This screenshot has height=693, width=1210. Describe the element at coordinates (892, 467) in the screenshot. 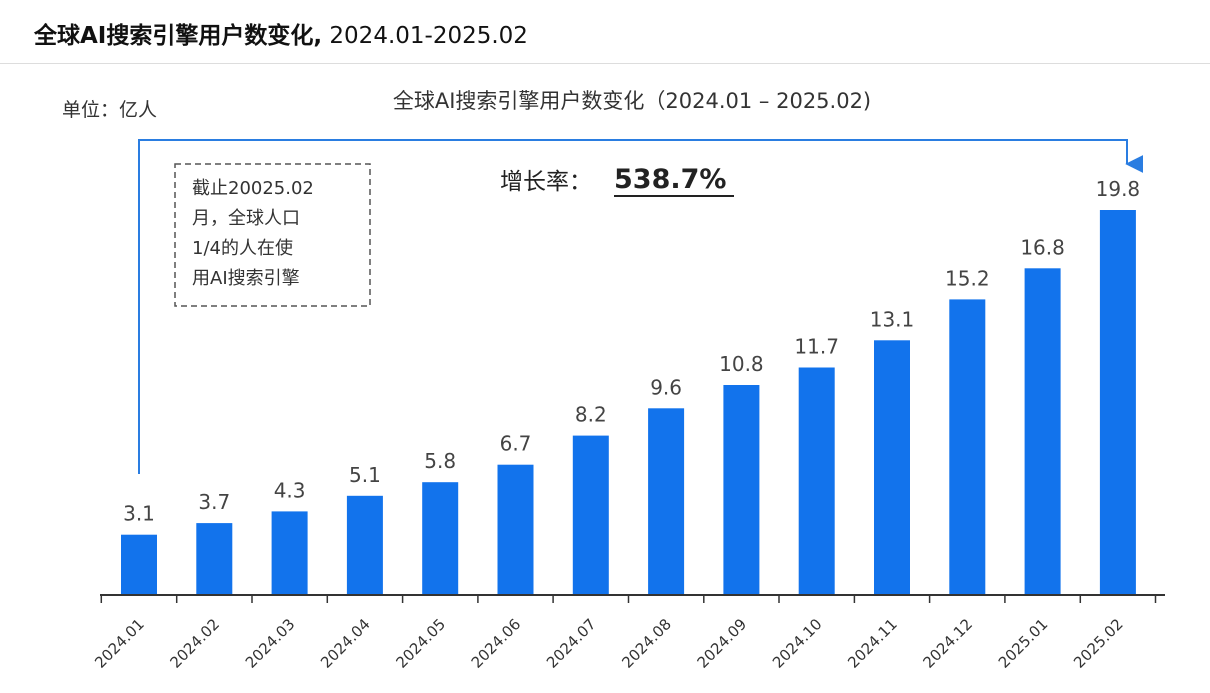

I see `bar-2024.11` at that location.